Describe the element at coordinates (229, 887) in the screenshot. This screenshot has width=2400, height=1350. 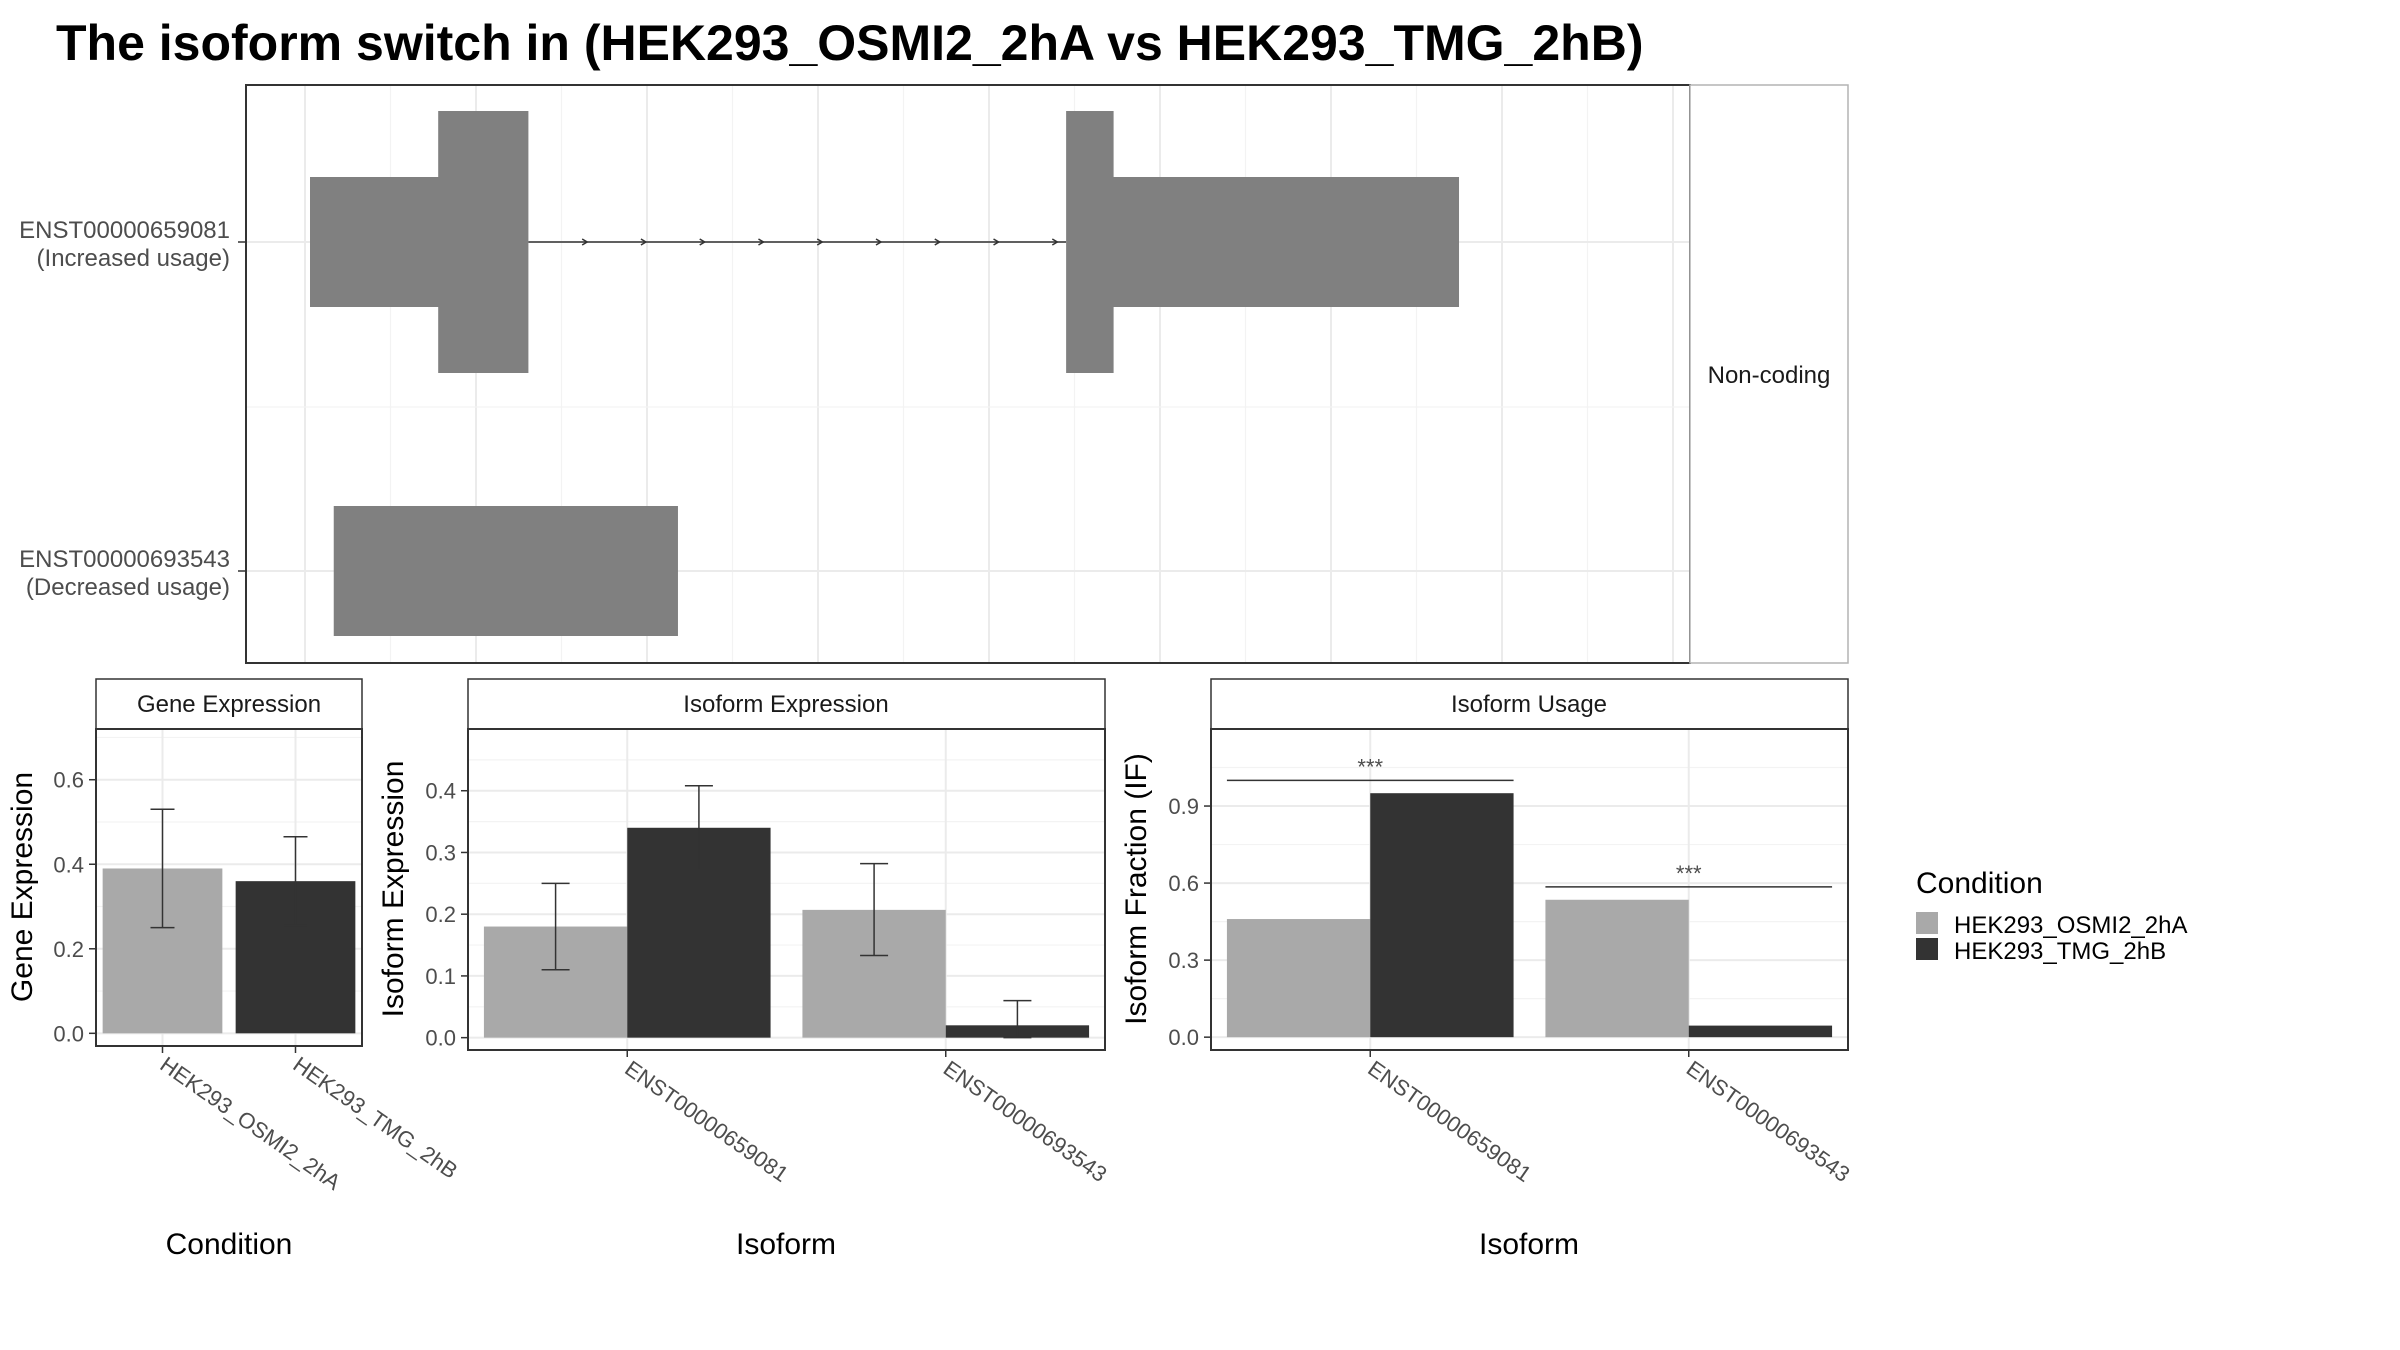
I see `gene-expression-plot-border` at that location.